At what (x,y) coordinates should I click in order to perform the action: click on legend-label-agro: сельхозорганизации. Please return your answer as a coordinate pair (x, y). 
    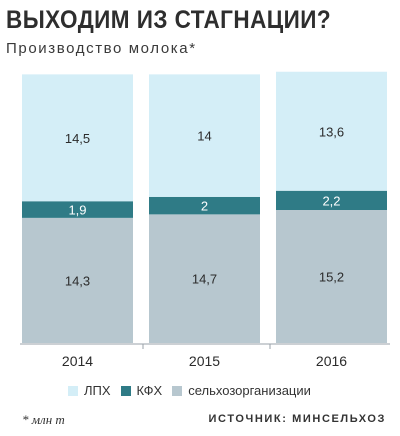
    Looking at the image, I should click on (249, 390).